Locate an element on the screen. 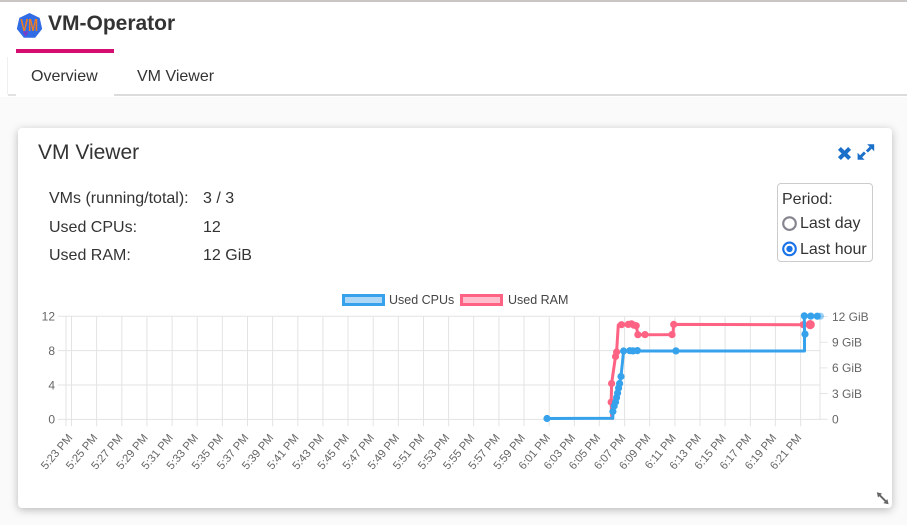 This screenshot has width=907, height=525. svg-text: 3 GiB is located at coordinates (847, 394).